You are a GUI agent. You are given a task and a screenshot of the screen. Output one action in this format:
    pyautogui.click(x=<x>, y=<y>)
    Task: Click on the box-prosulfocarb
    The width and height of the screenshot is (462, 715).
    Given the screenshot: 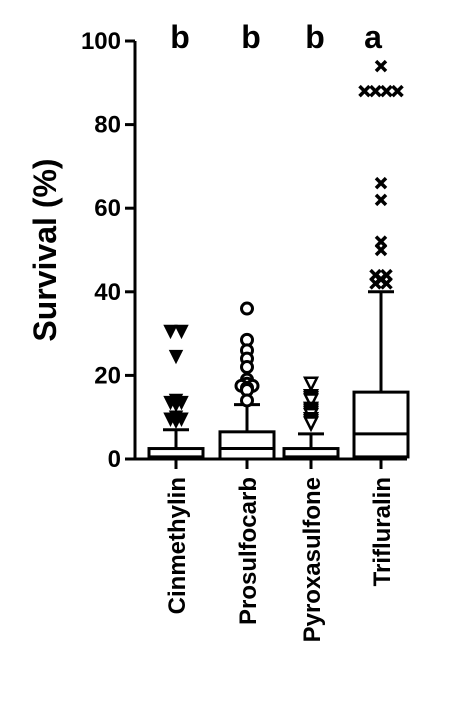 What is the action you would take?
    pyautogui.click(x=247, y=432)
    